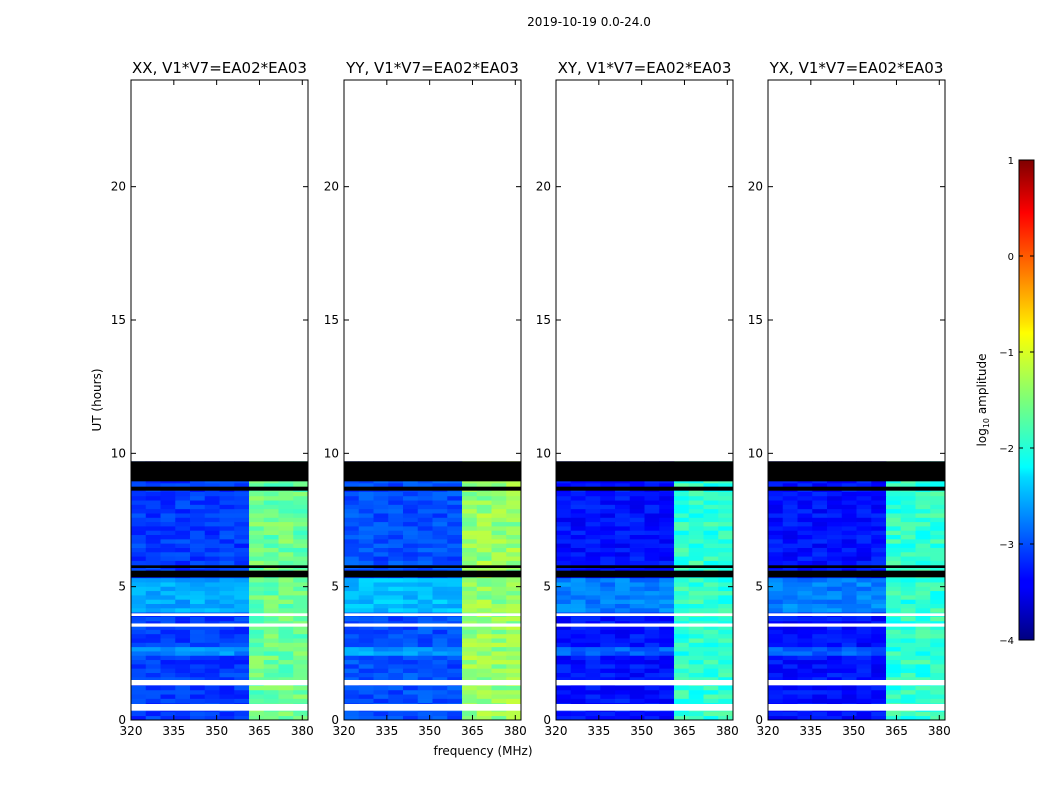 This screenshot has height=800, width=1050. I want to click on flagged-row-black, so click(856, 566).